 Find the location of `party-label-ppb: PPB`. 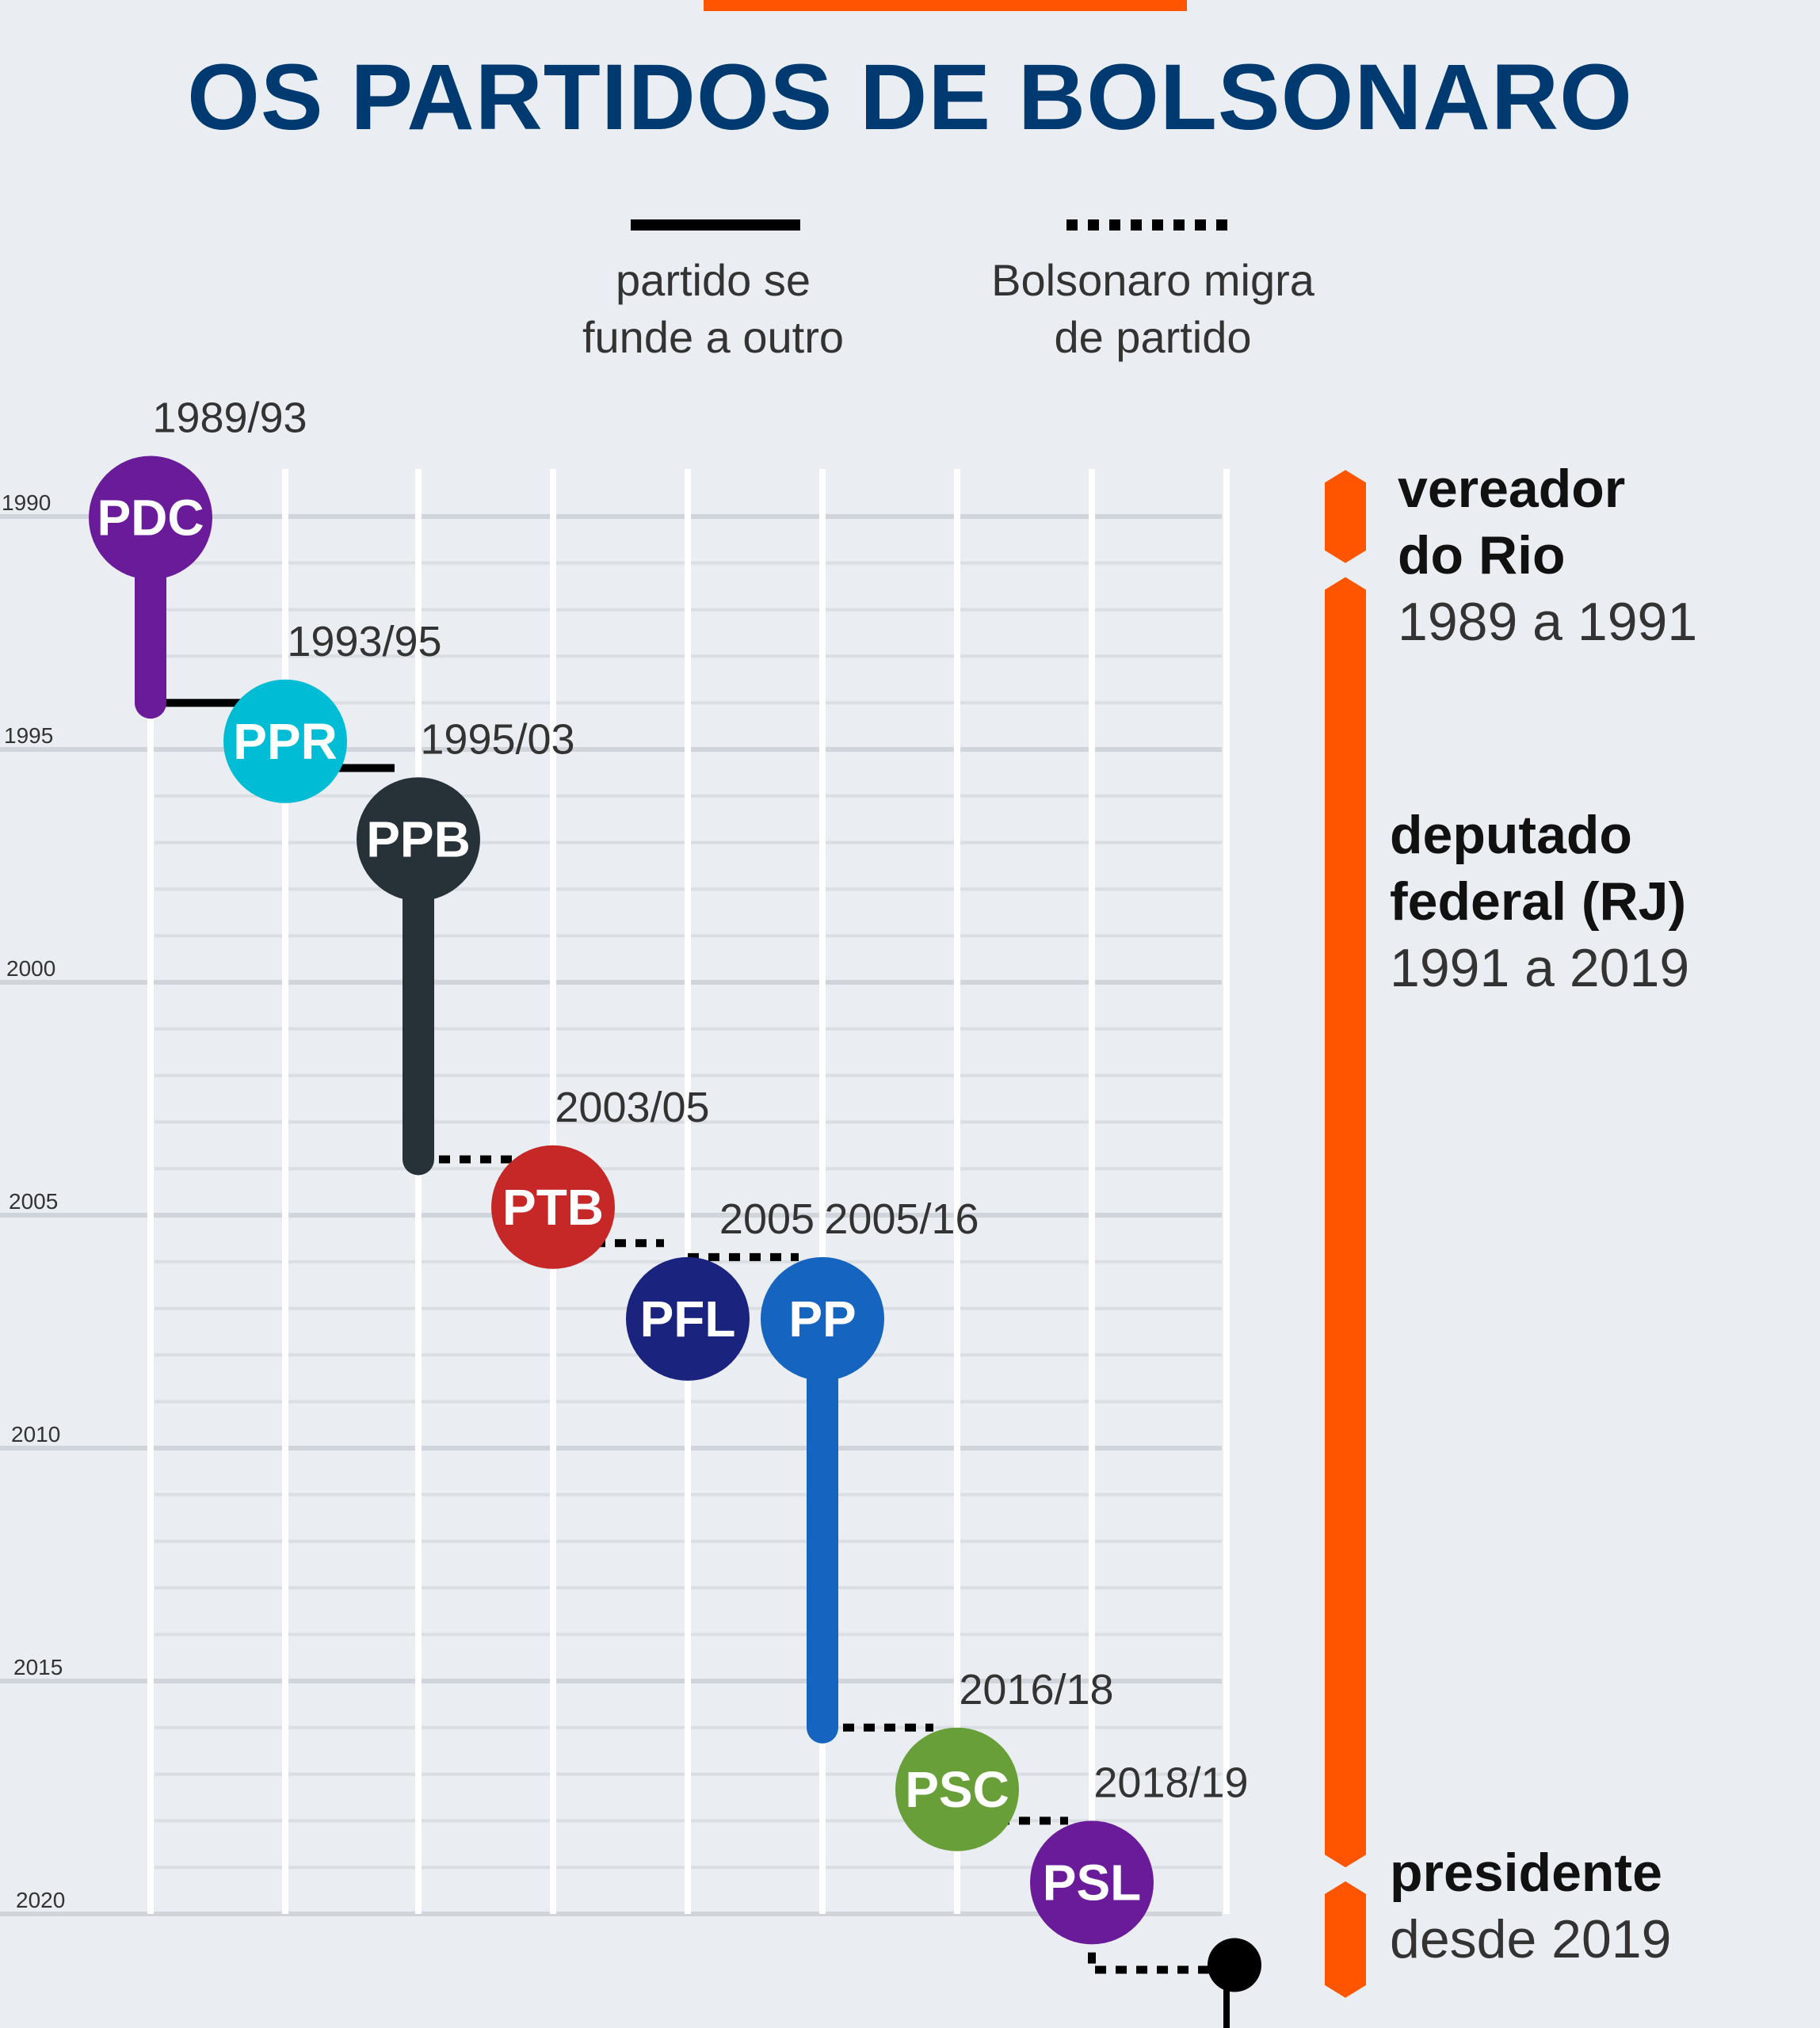

party-label-ppb: PPB is located at coordinates (418, 839).